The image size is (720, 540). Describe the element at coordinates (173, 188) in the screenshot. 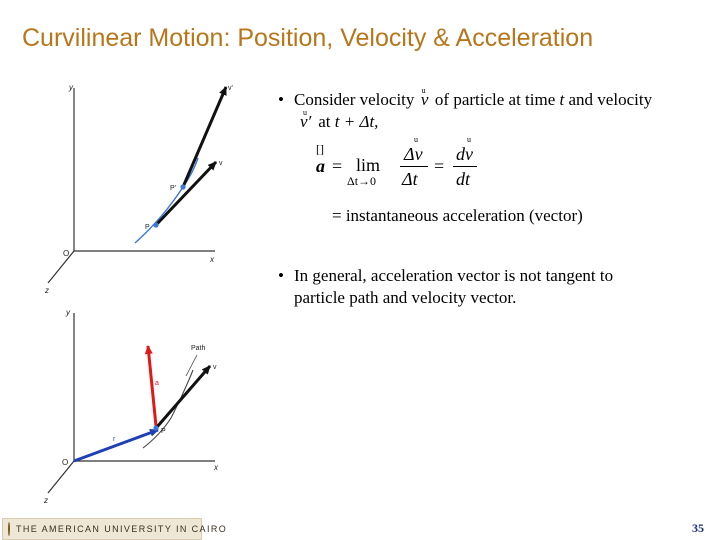

I see `point-p-prime-label: P'` at that location.